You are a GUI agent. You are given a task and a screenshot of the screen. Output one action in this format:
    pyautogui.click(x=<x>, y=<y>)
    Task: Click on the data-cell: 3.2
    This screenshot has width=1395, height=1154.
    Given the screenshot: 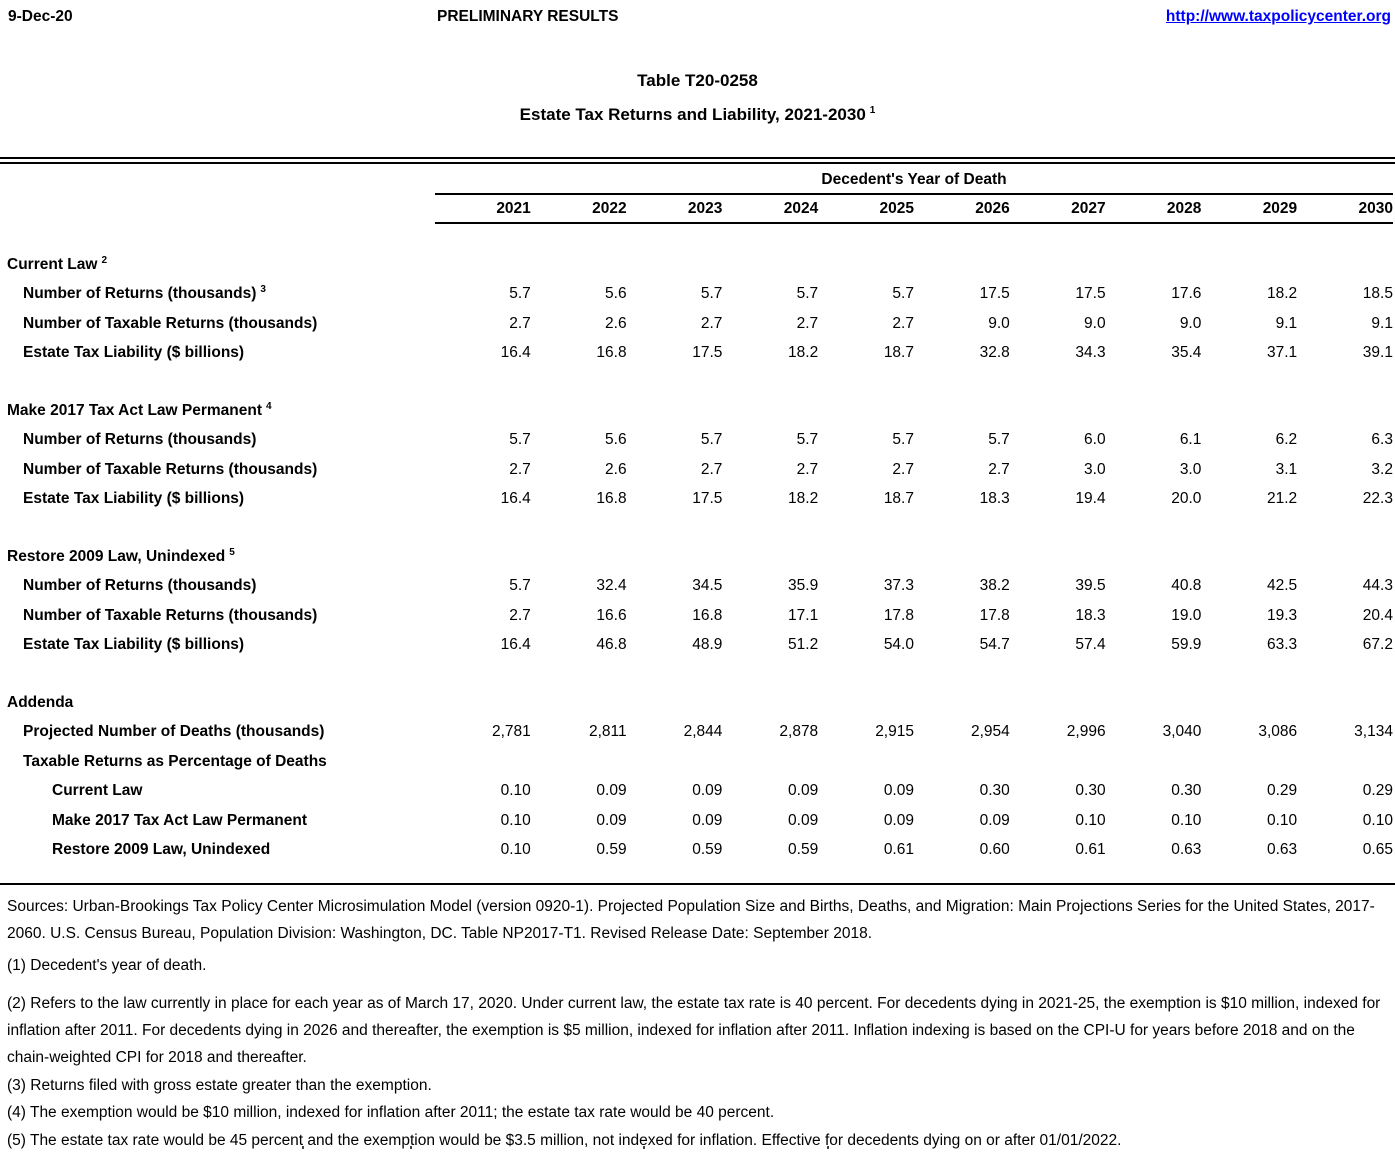 What is the action you would take?
    pyautogui.click(x=1382, y=469)
    